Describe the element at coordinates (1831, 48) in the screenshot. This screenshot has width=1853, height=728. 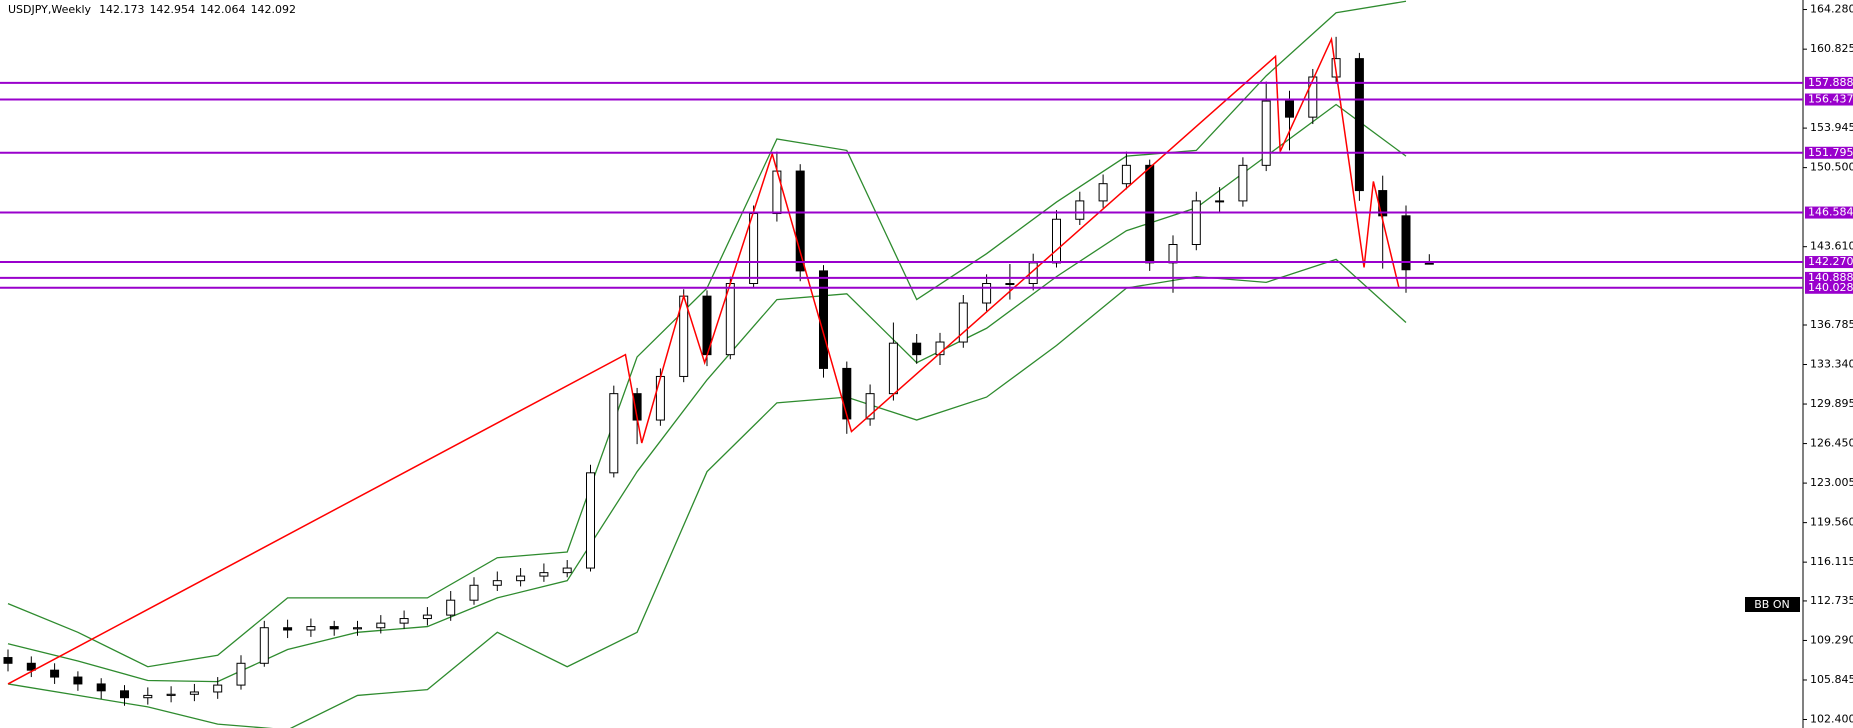
I see `y-tick-label: 160.825` at that location.